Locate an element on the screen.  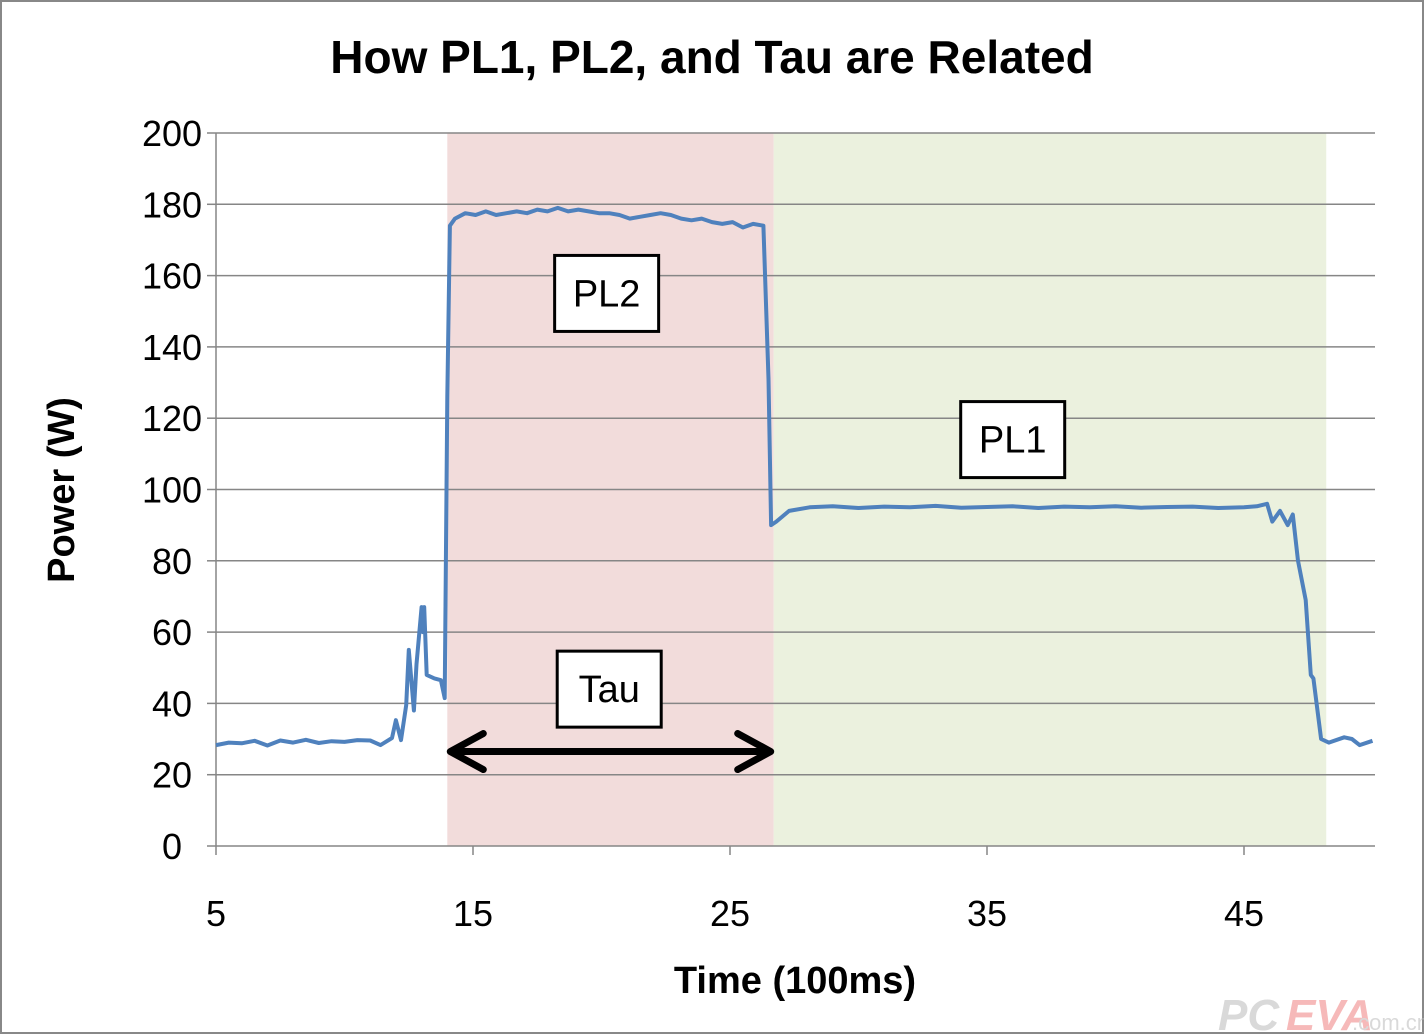
svg-text: PC is located at coordinates (1249, 1012).